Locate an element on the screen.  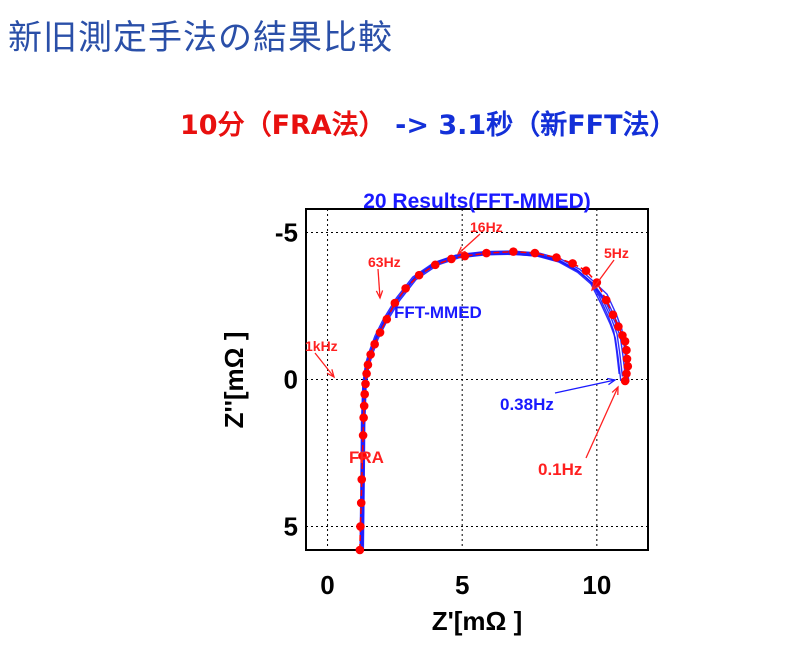
annotation-label: 5Hz is located at coordinates (616, 253).